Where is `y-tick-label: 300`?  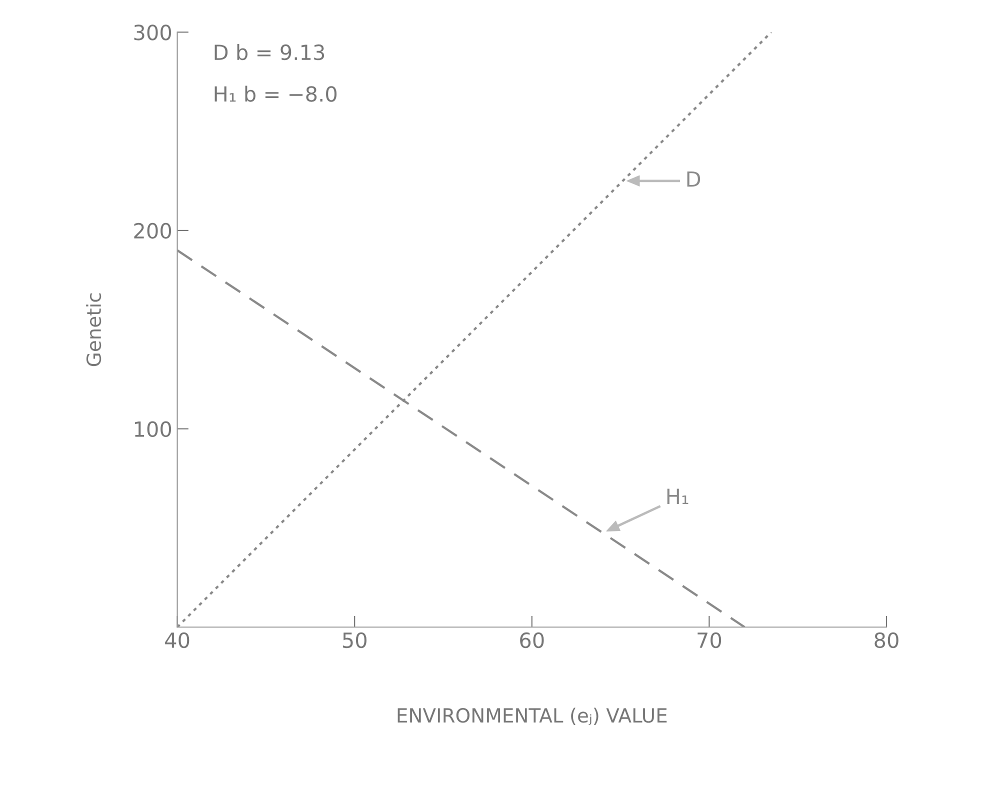 y-tick-label: 300 is located at coordinates (153, 32).